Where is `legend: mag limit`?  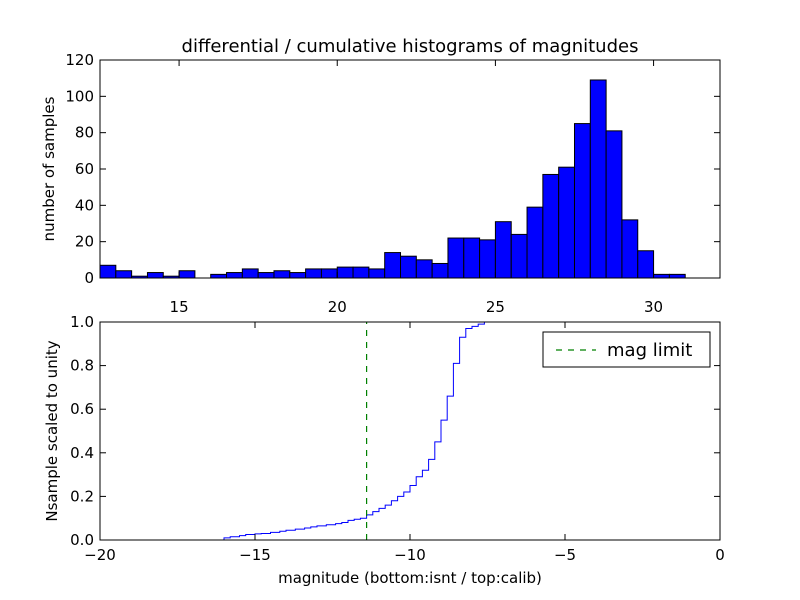 legend: mag limit is located at coordinates (626, 349).